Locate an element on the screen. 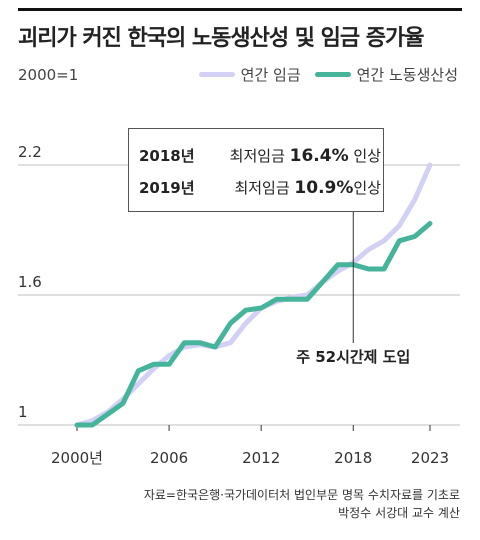  callout-row-2018: 2018년 최저임금 16.4% 인상 is located at coordinates (260, 155).